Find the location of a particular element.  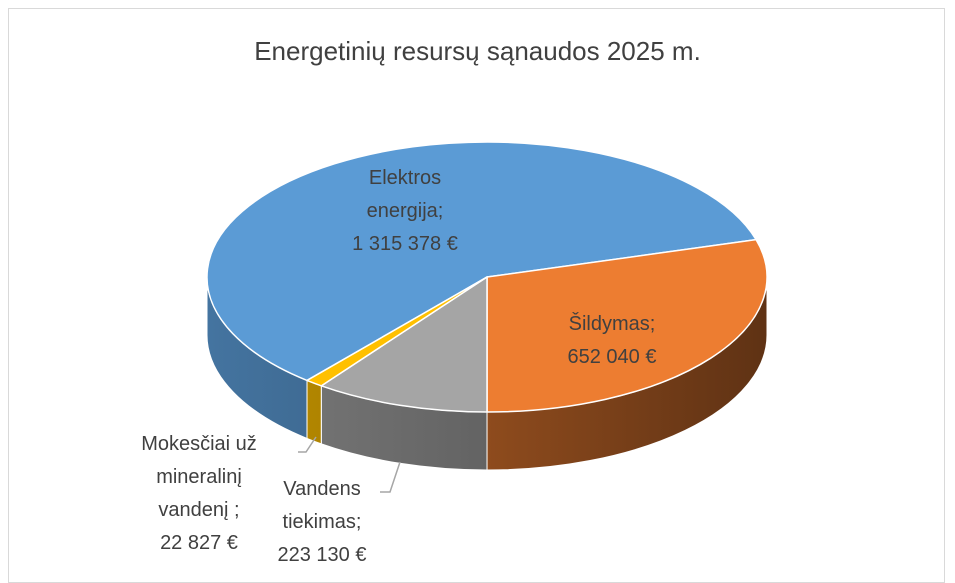

label-value: 1 315 378 € is located at coordinates (405, 244).